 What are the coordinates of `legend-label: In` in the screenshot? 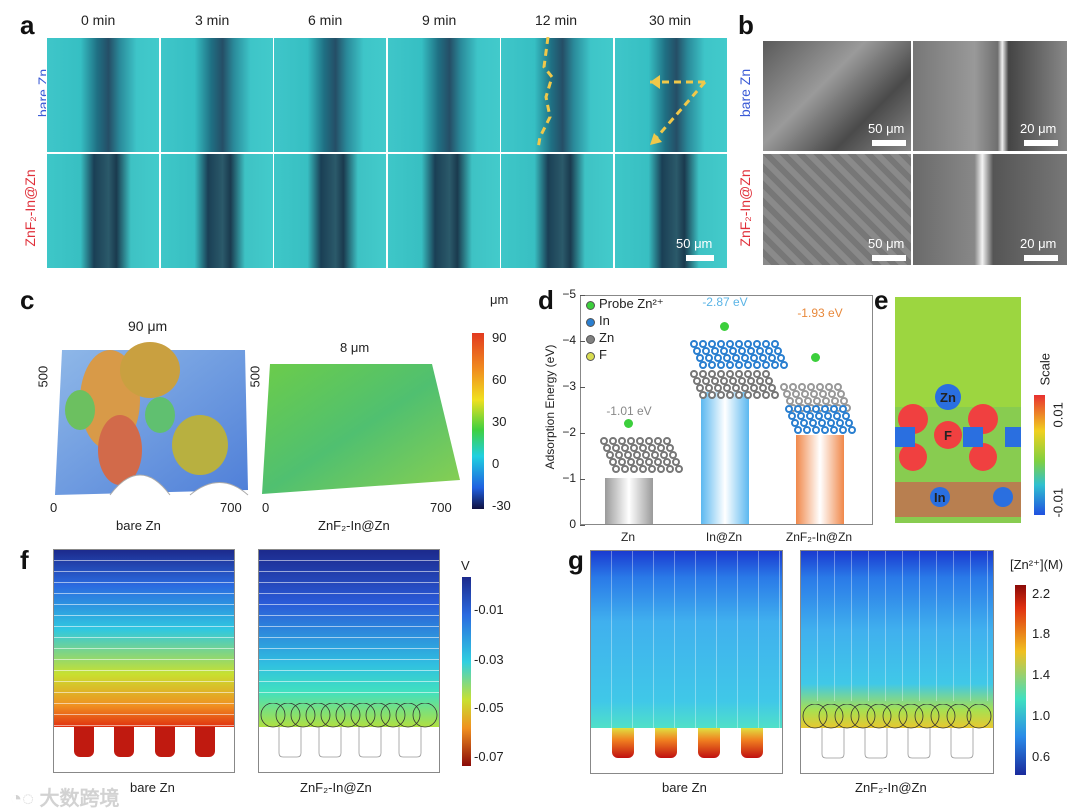 It's located at (604, 320).